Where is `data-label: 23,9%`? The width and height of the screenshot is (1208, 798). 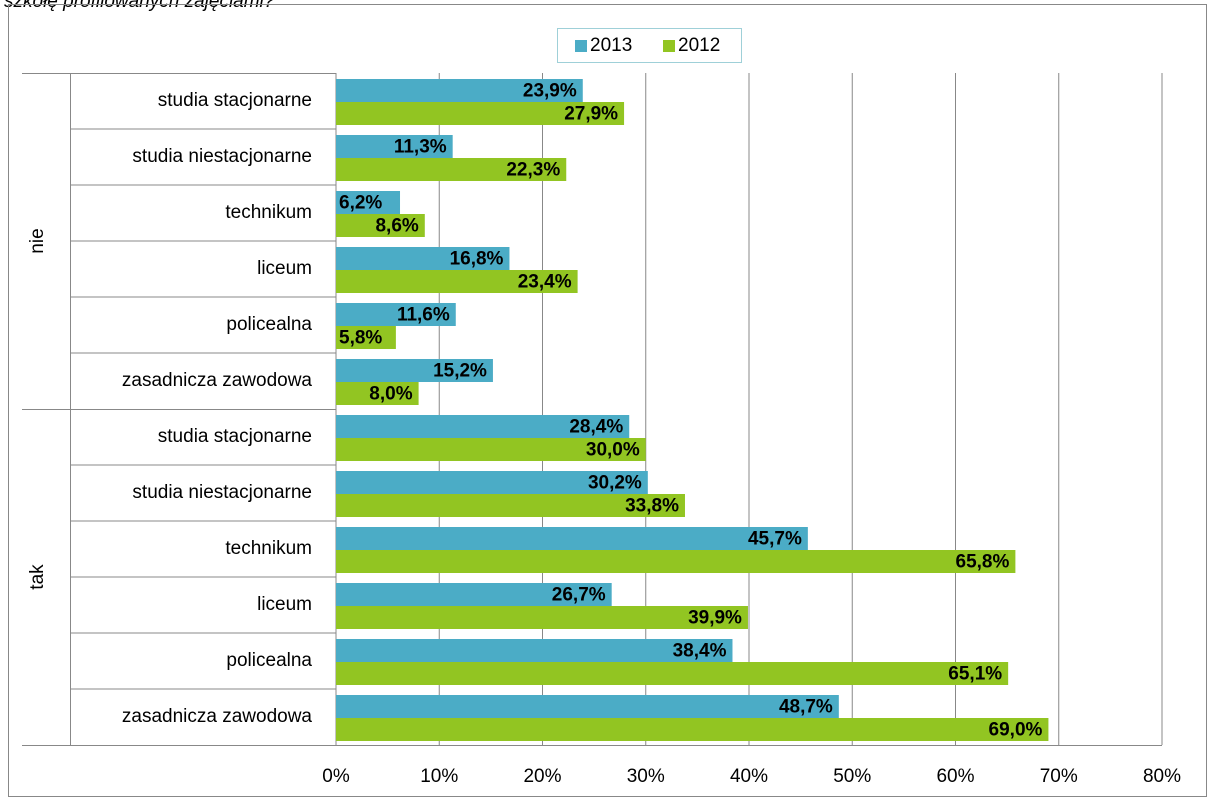
data-label: 23,9% is located at coordinates (550, 91).